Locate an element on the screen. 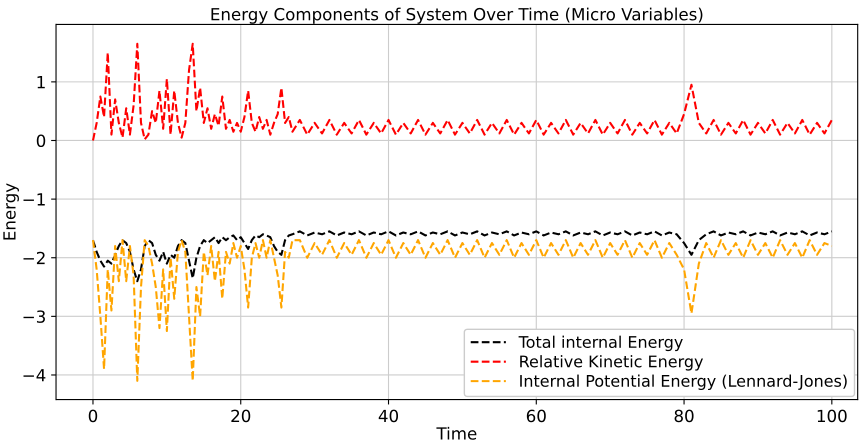  line-series is located at coordinates (462, 256).